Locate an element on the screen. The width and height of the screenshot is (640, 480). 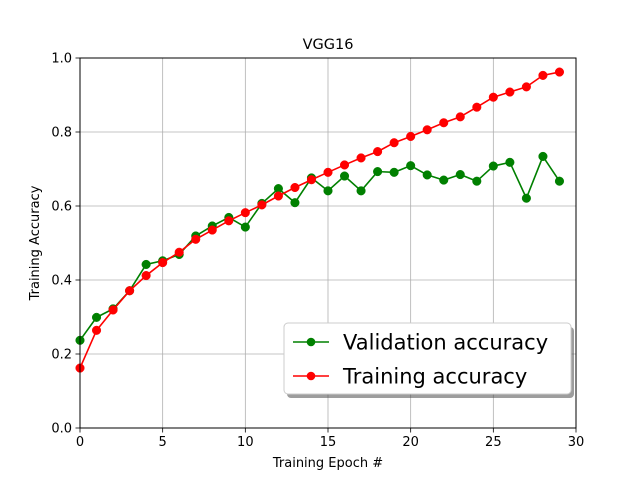
y-tick-label: 0.6 is located at coordinates (61, 207).